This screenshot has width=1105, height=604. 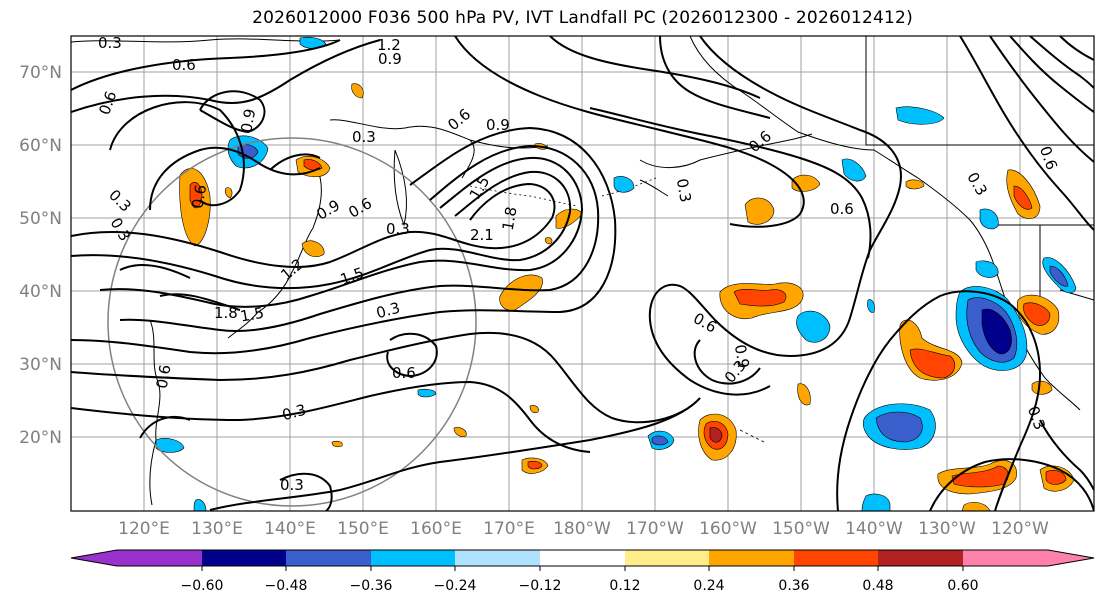 What do you see at coordinates (40, 365) in the screenshot?
I see `lat-label-30: 30°N` at bounding box center [40, 365].